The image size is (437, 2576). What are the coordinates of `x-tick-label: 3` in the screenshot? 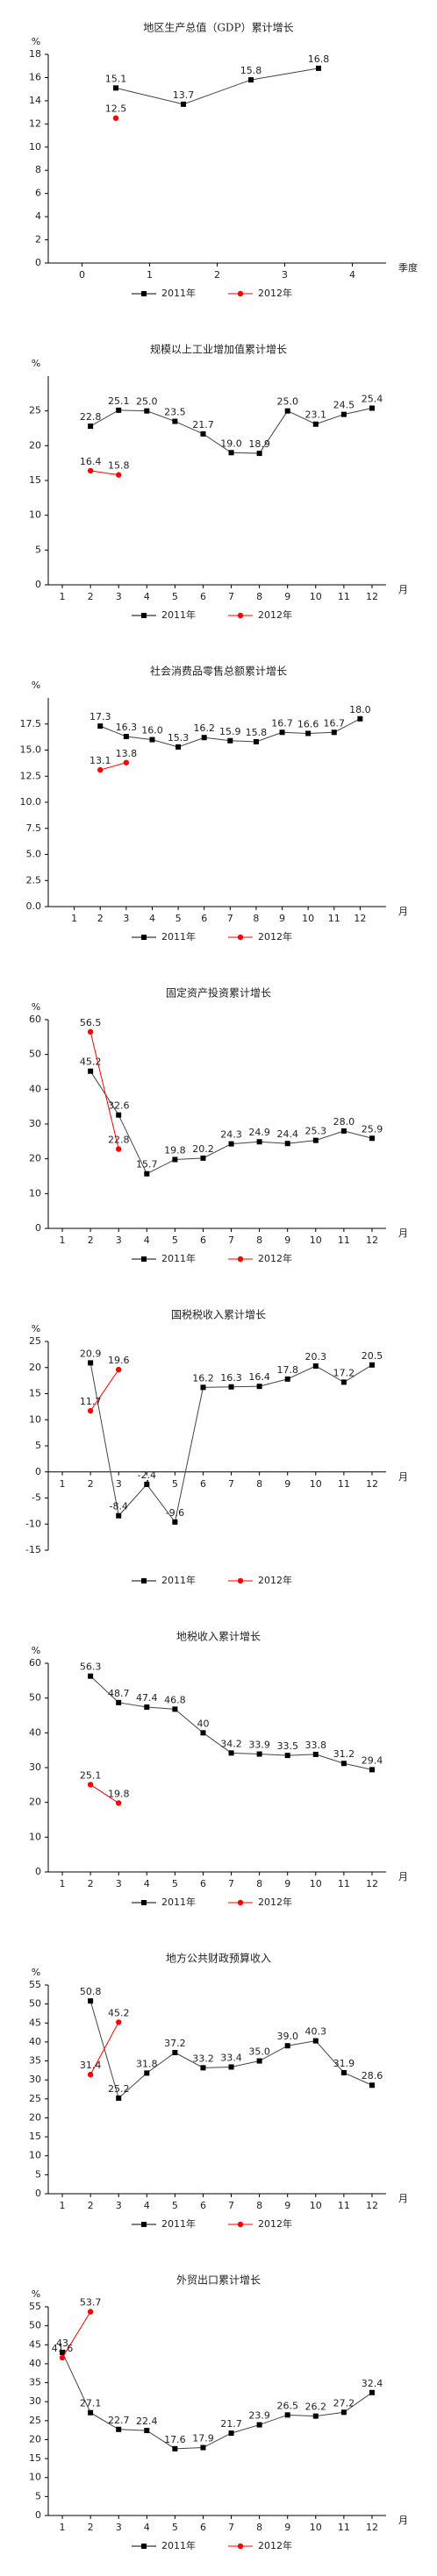 It's located at (285, 275).